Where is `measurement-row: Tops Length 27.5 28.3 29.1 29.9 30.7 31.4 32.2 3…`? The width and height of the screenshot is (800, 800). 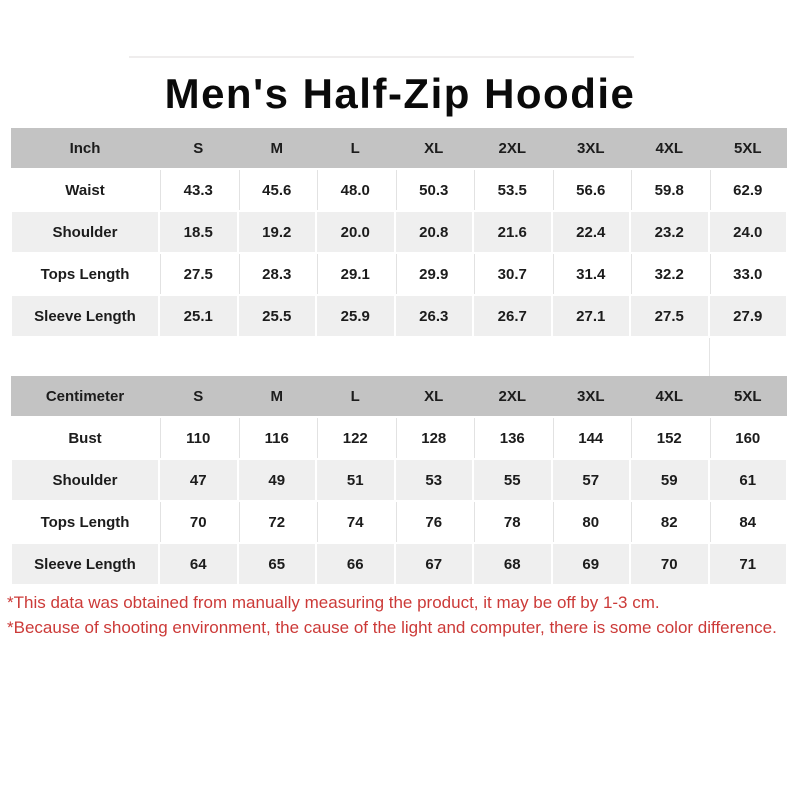
measurement-row: Tops Length 27.5 28.3 29.1 29.9 30.7 31.4 32.2 3… is located at coordinates (399, 274).